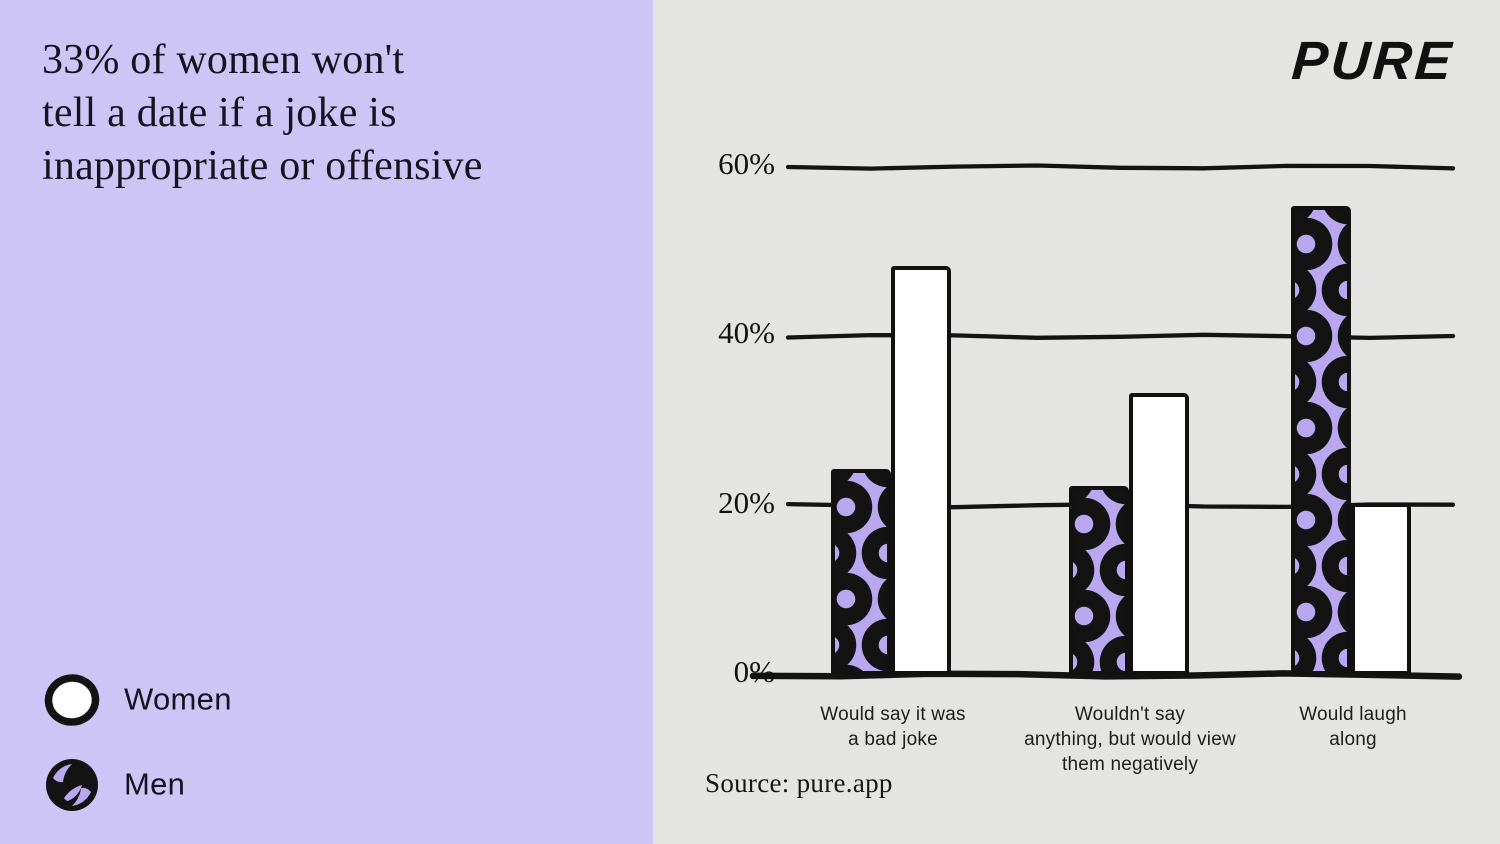 This screenshot has height=844, width=1500. Describe the element at coordinates (155, 784) in the screenshot. I see `legend-label-men: Men` at that location.